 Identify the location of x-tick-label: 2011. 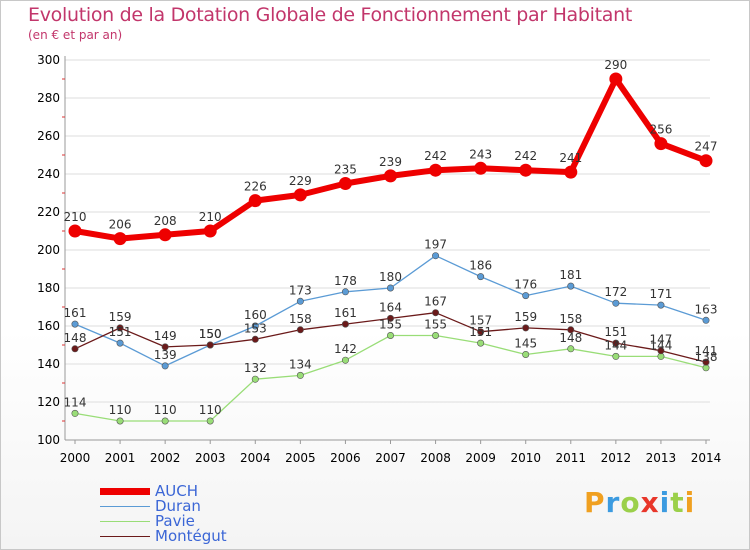
(571, 458).